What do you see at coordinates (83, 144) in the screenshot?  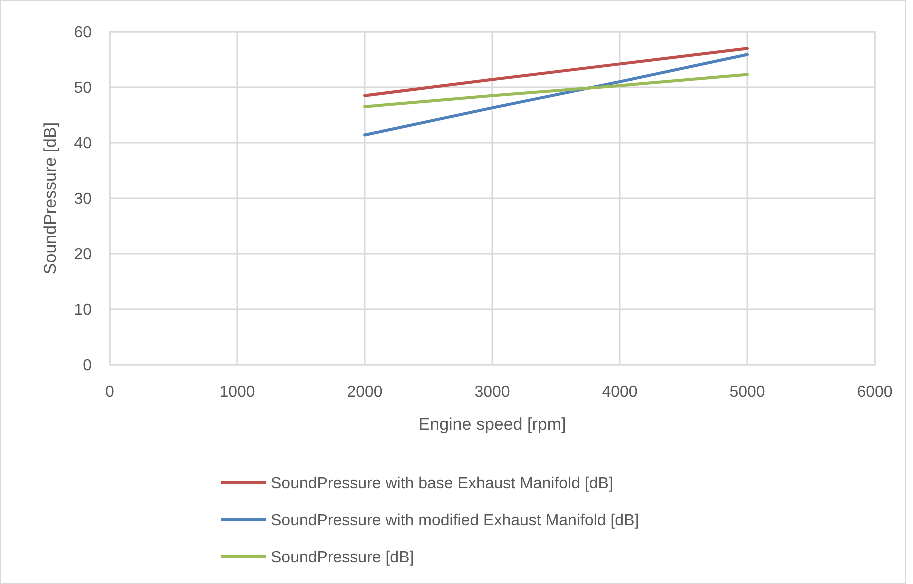 I see `y-tick-label: 40` at bounding box center [83, 144].